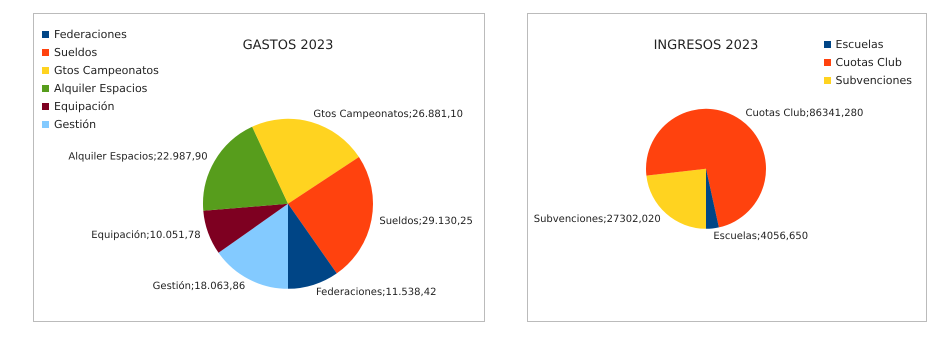  What do you see at coordinates (75, 53) in the screenshot?
I see `legend-label: Sueldos` at bounding box center [75, 53].